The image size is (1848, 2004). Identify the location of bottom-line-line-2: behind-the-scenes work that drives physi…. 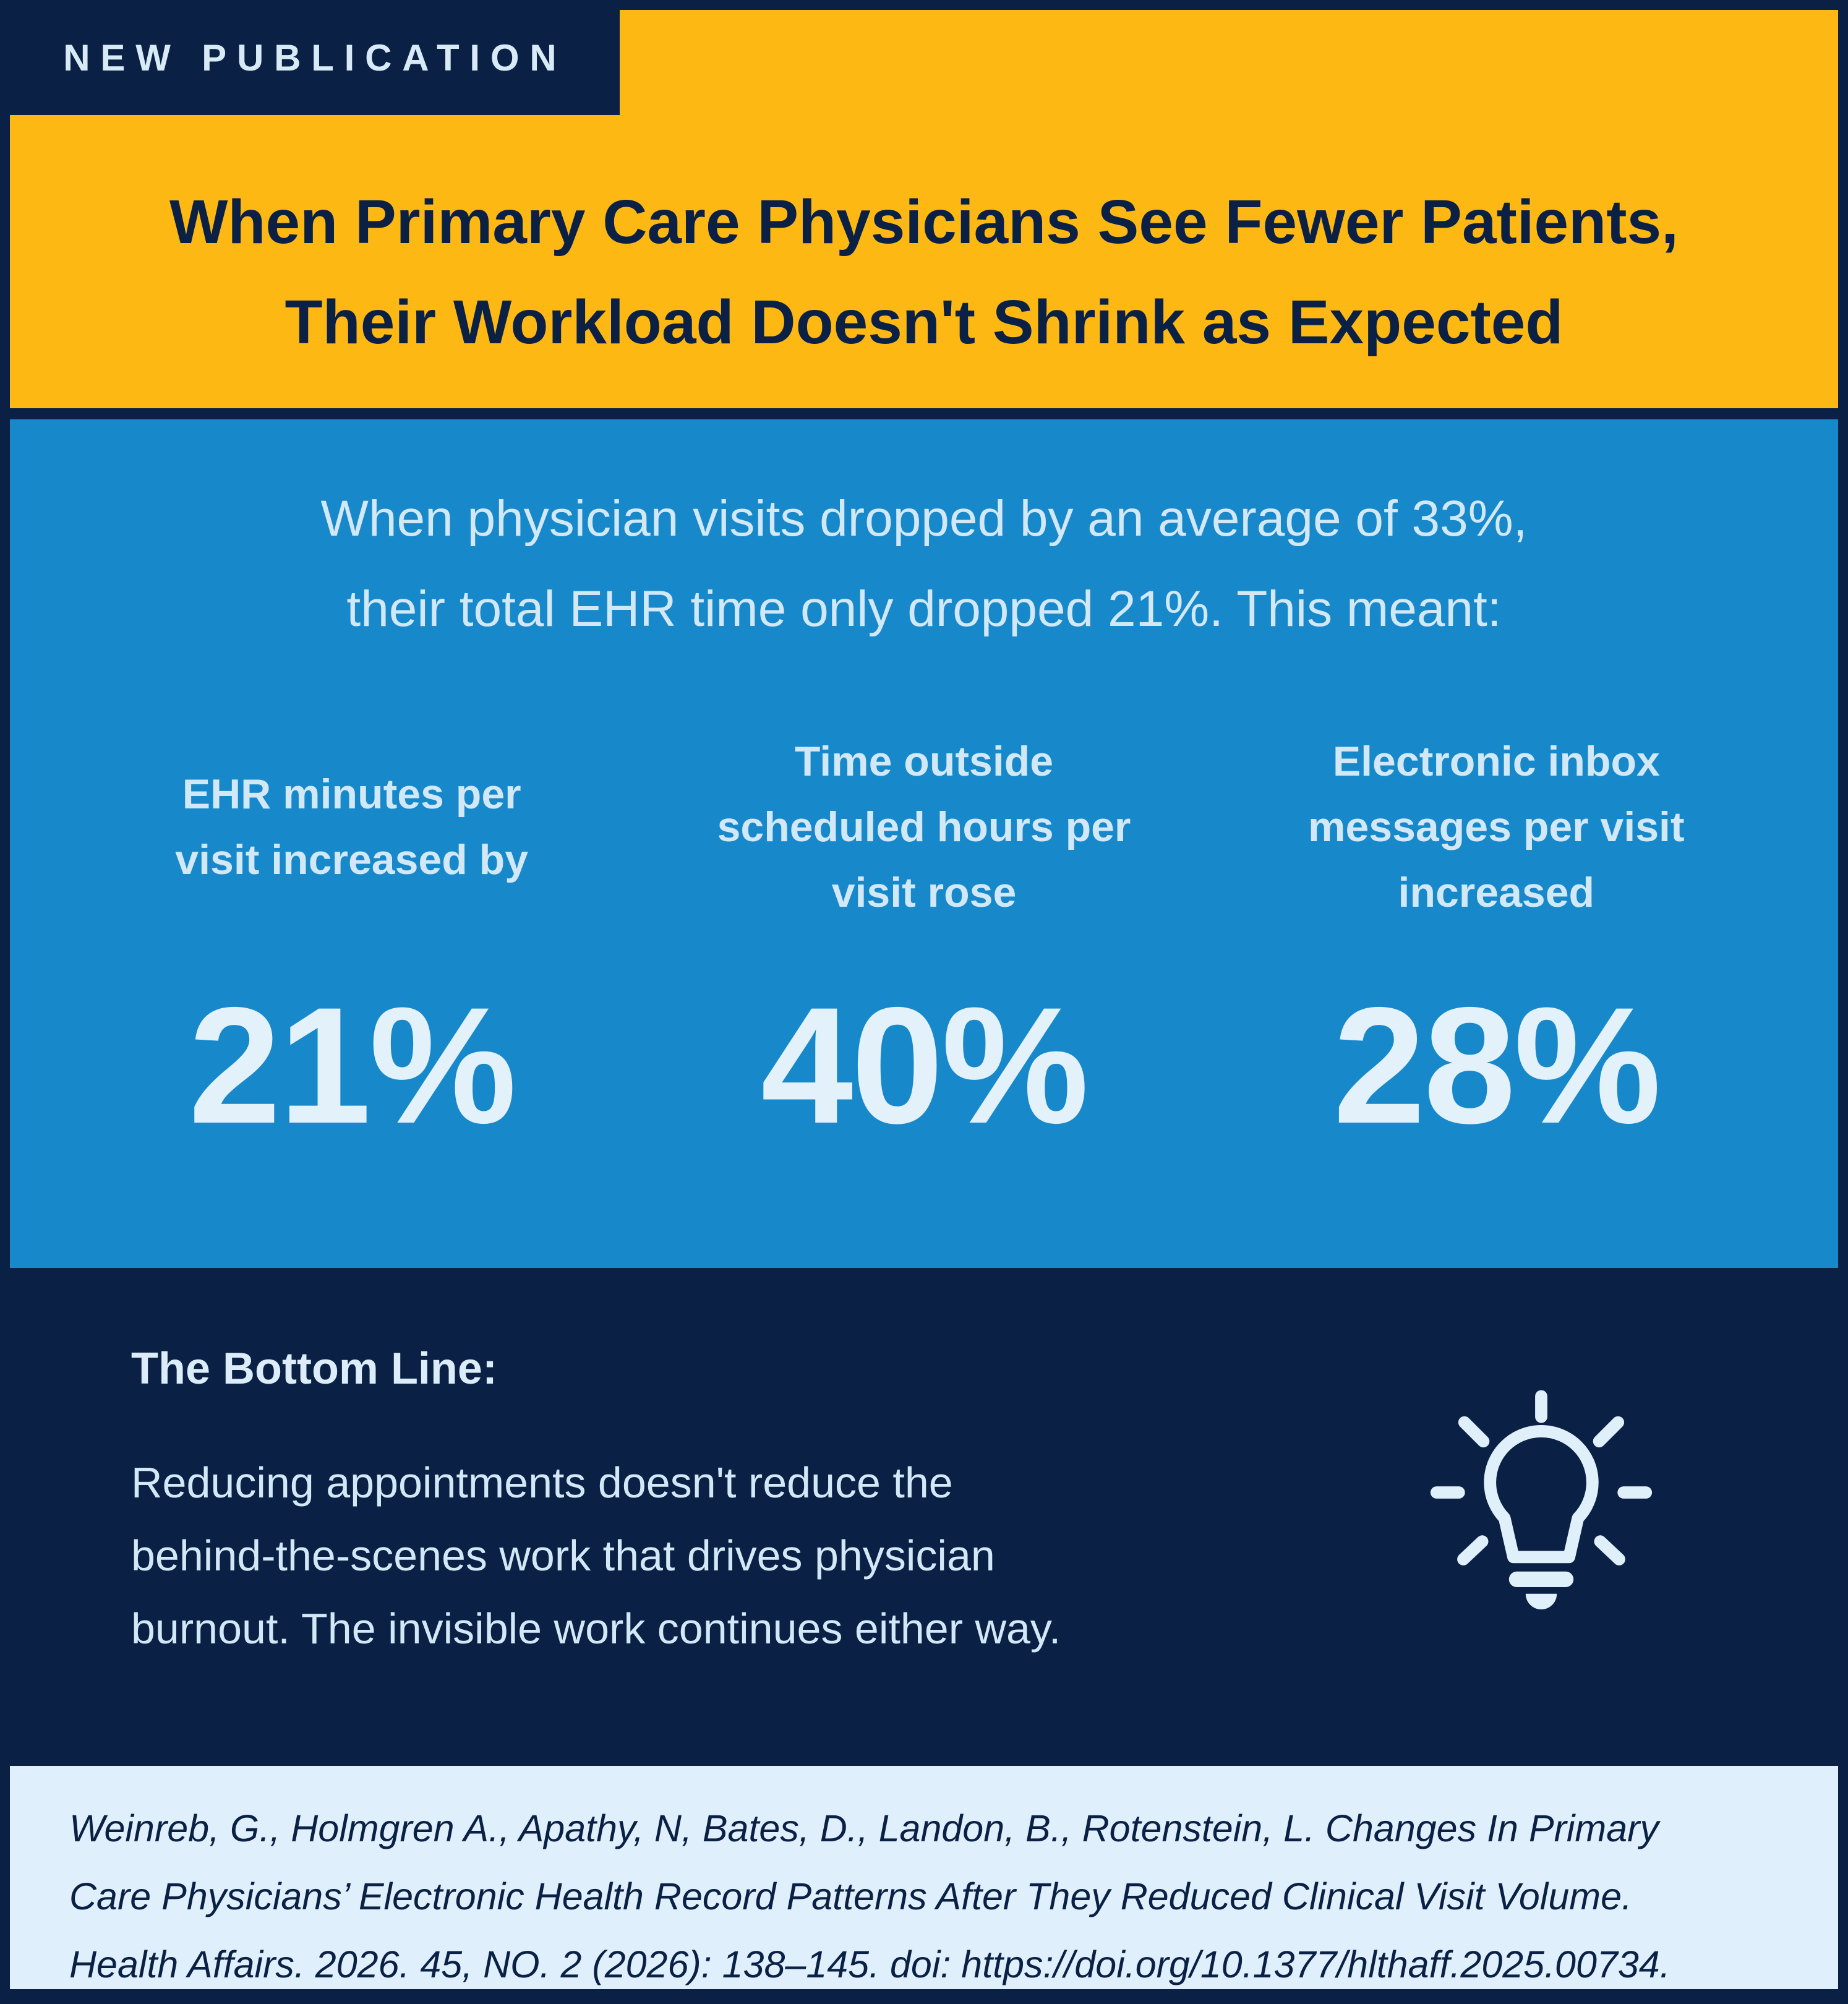
(563, 1555).